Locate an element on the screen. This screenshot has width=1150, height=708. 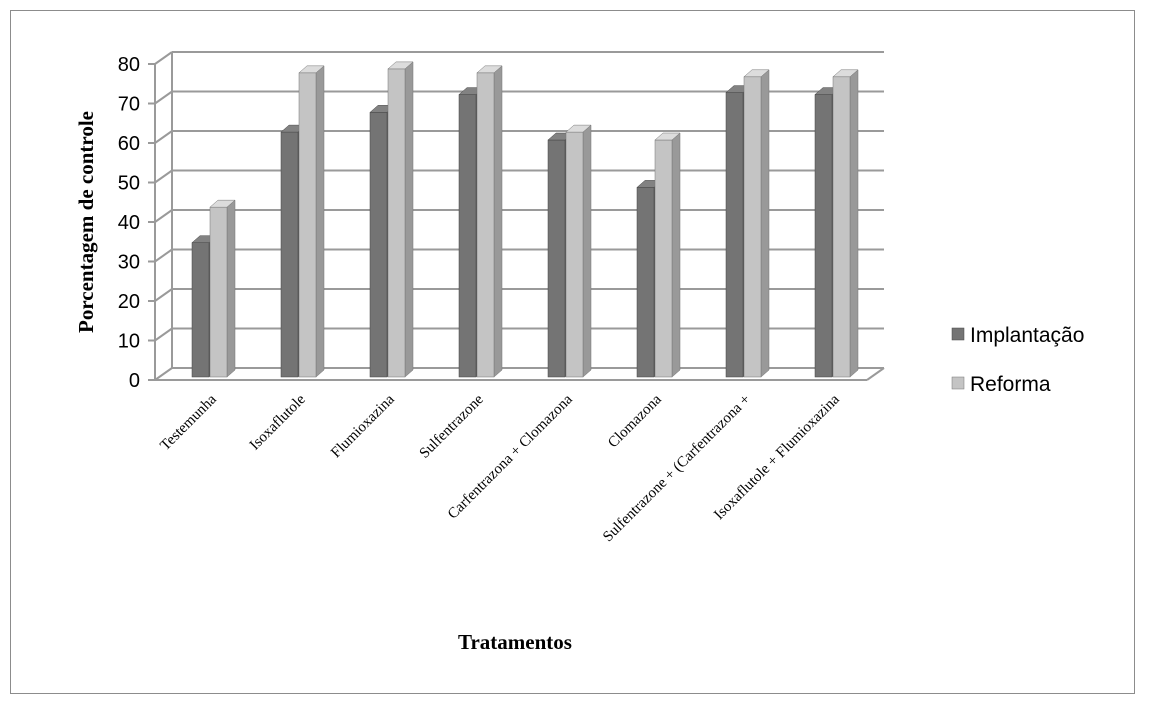
x-tick-label: Isoxaflutole is located at coordinates (278, 422).